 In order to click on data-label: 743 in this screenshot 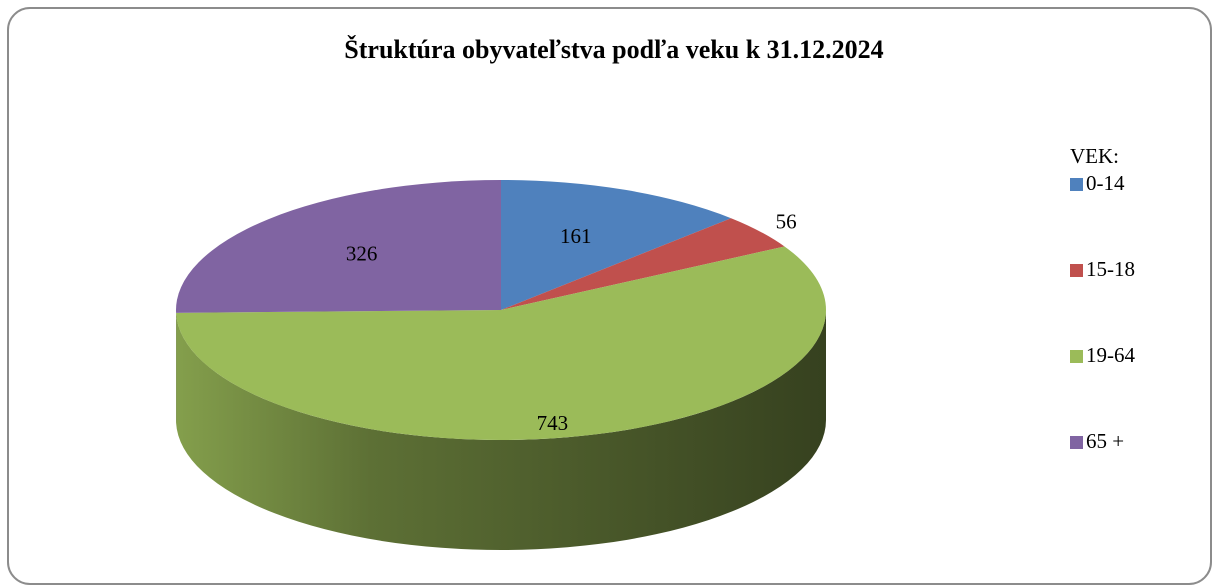, I will do `click(553, 423)`.